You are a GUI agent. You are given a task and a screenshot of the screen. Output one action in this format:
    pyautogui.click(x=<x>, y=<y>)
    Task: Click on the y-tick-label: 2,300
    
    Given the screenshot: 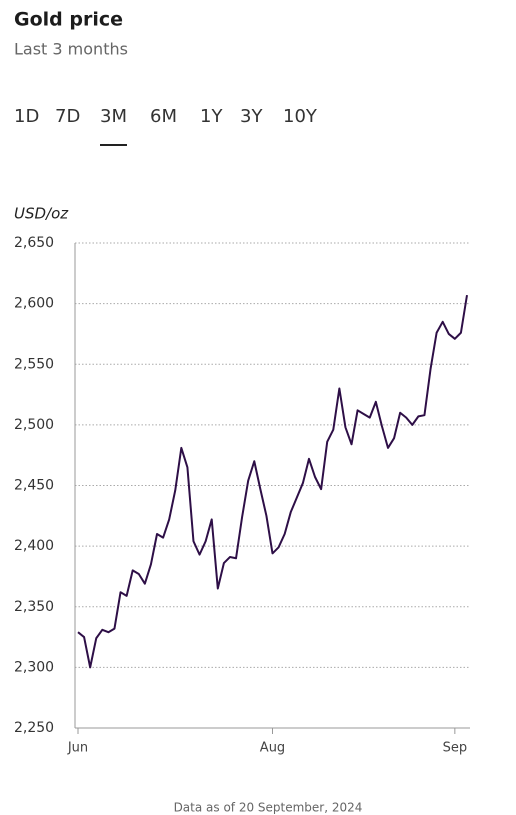 What is the action you would take?
    pyautogui.click(x=34, y=667)
    